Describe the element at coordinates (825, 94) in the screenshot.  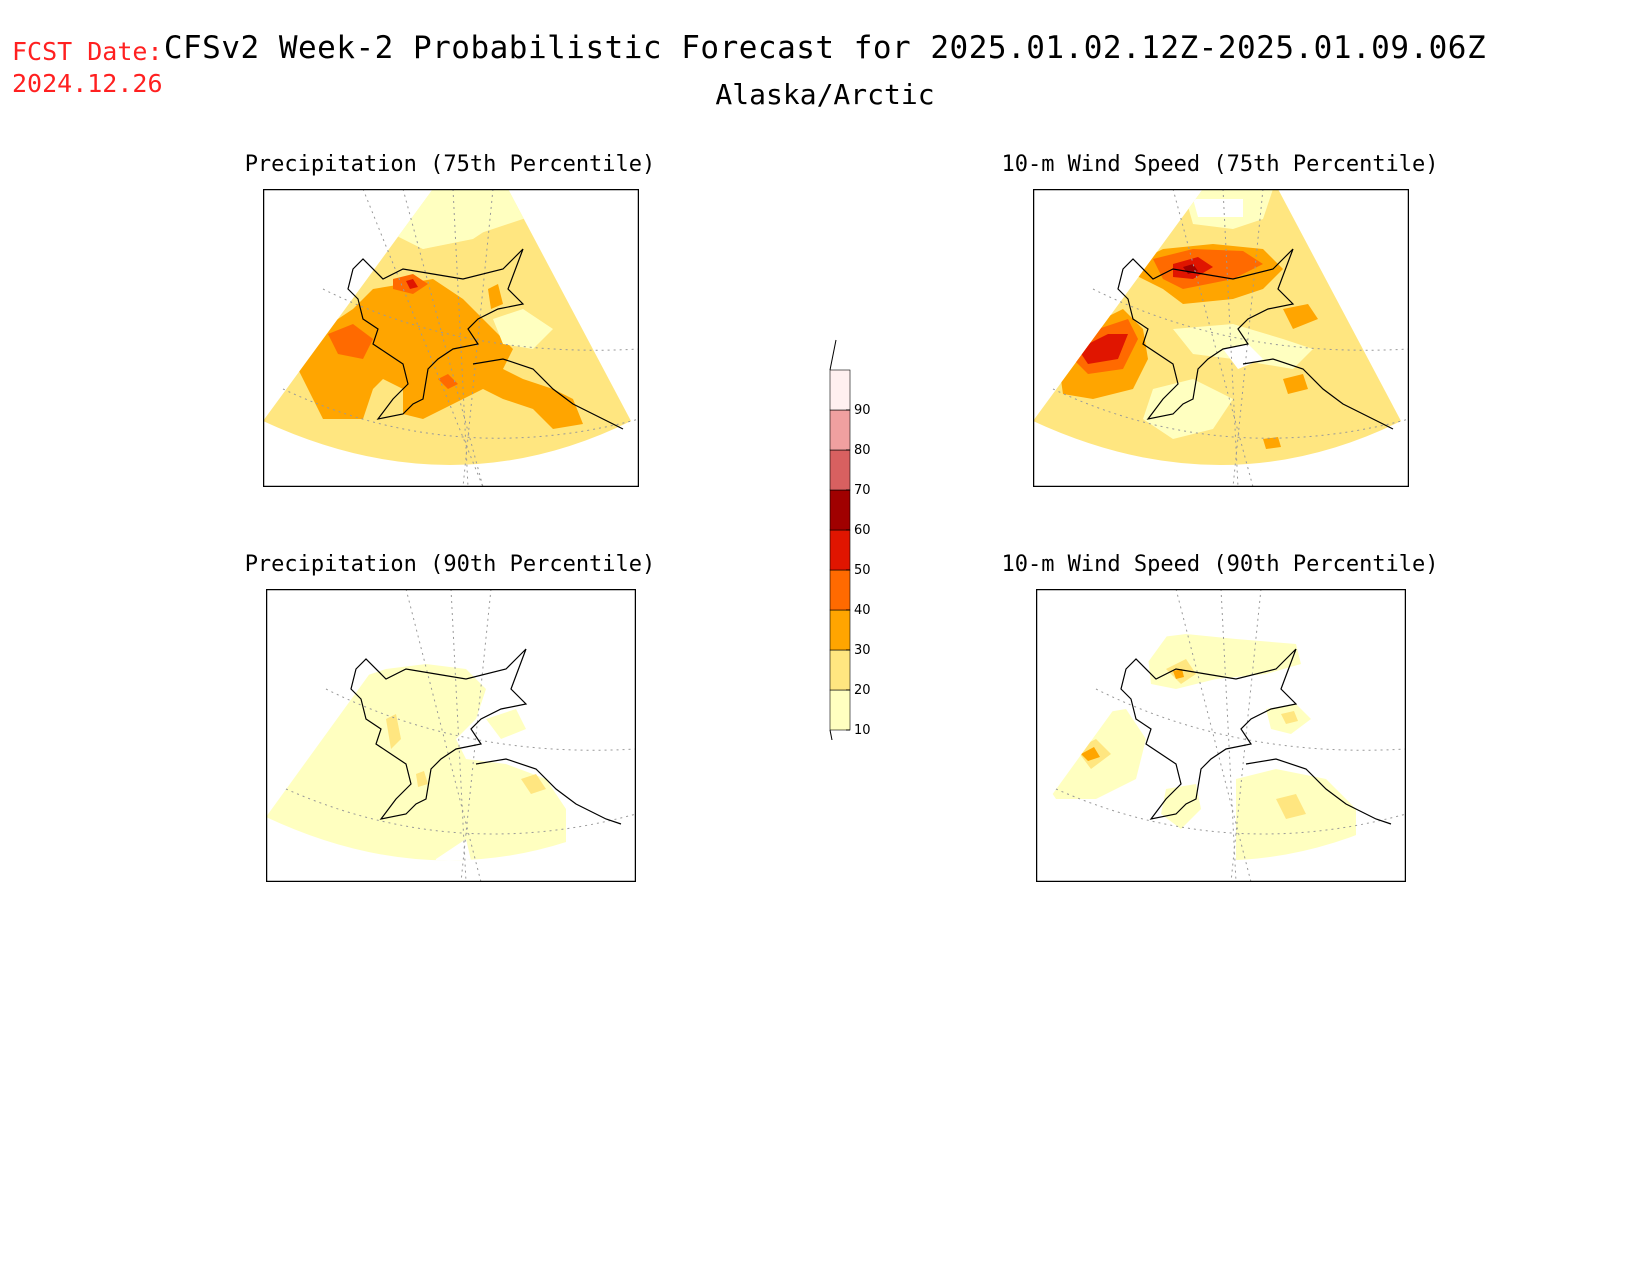
I see `page-subtitle: Alaska/Arctic` at that location.